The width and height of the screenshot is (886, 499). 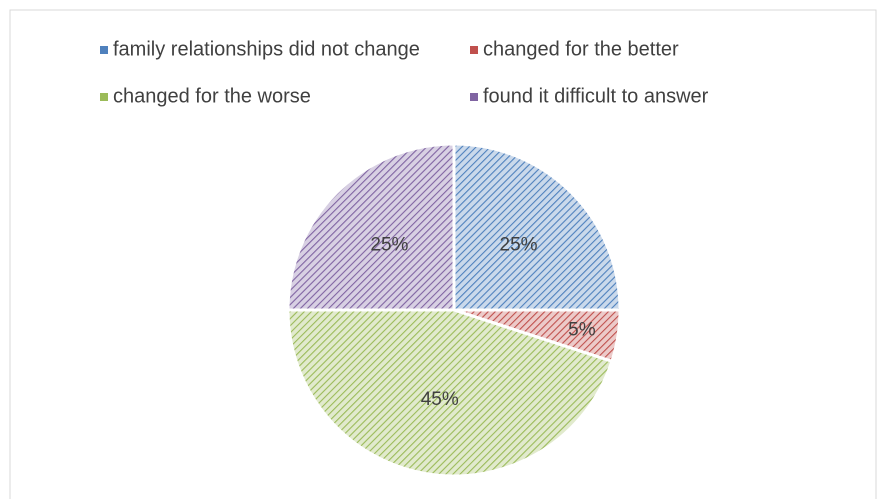 I want to click on legend-label: found it difficult to answer, so click(x=596, y=96).